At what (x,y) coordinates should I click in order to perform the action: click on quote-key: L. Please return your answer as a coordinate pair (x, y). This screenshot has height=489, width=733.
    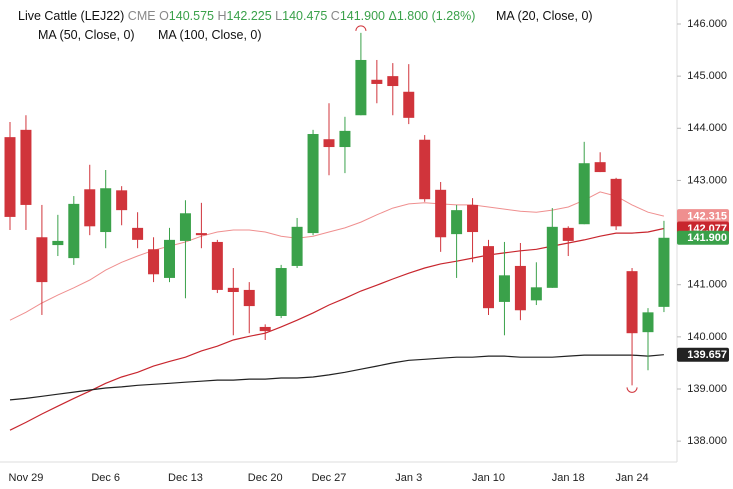
    Looking at the image, I should click on (279, 16).